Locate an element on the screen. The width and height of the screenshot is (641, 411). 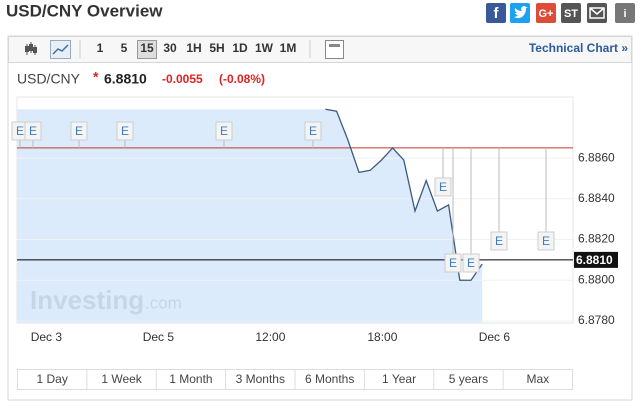
y-tick-label: 6.8800 is located at coordinates (596, 279).